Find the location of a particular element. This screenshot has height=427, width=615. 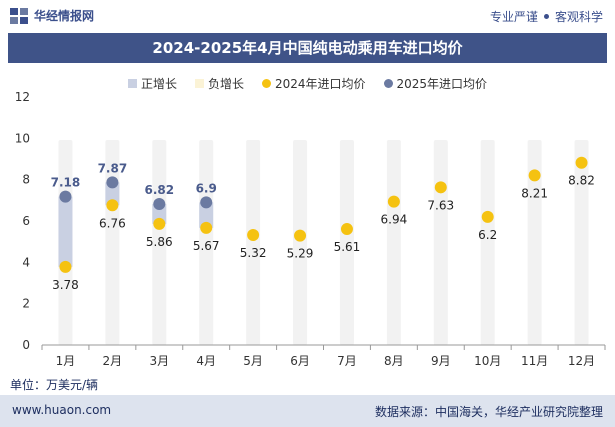

tagline-right: 客观科学 is located at coordinates (578, 17).